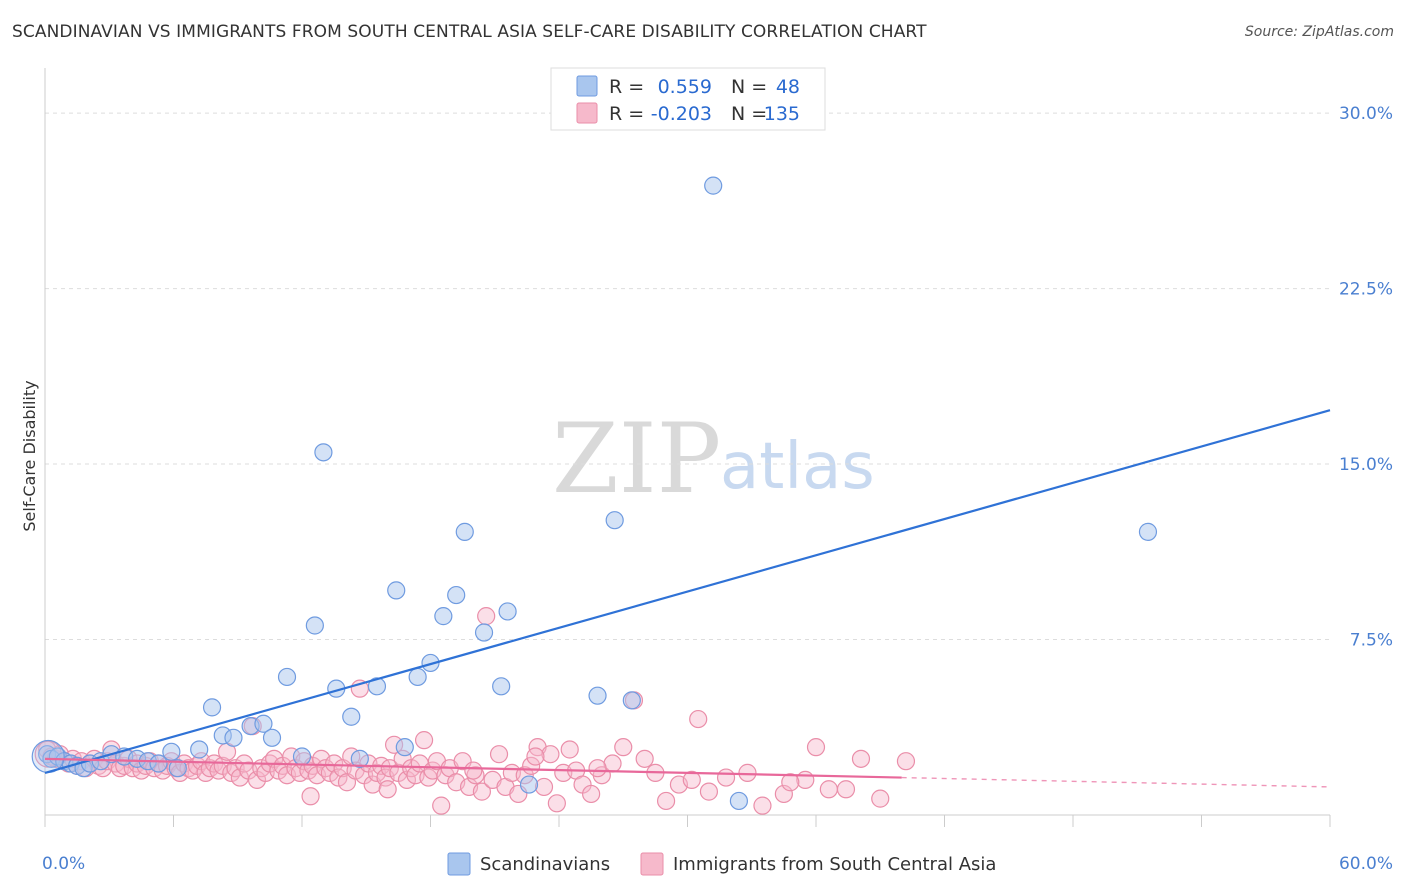 The width and height of the screenshot is (1406, 892). What do you see at coordinates (1116, 782) in the screenshot?
I see `trend-line-immigrants-extension` at bounding box center [1116, 782].